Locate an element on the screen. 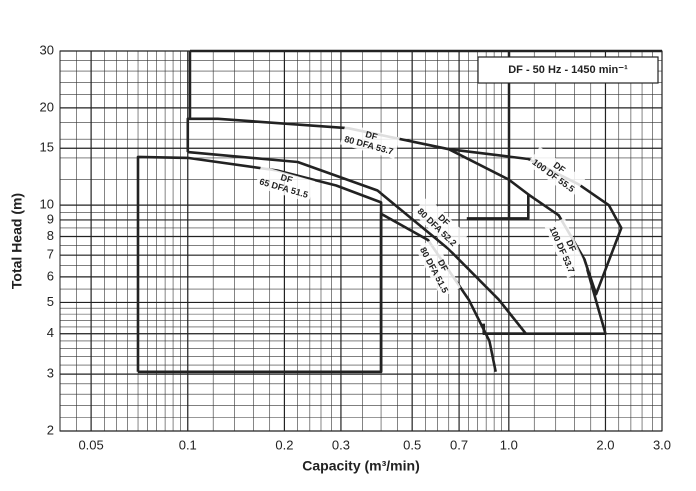 Image resolution: width=696 pixels, height=491 pixels. x-axis-title: Capacity (m³/min) is located at coordinates (360, 466).